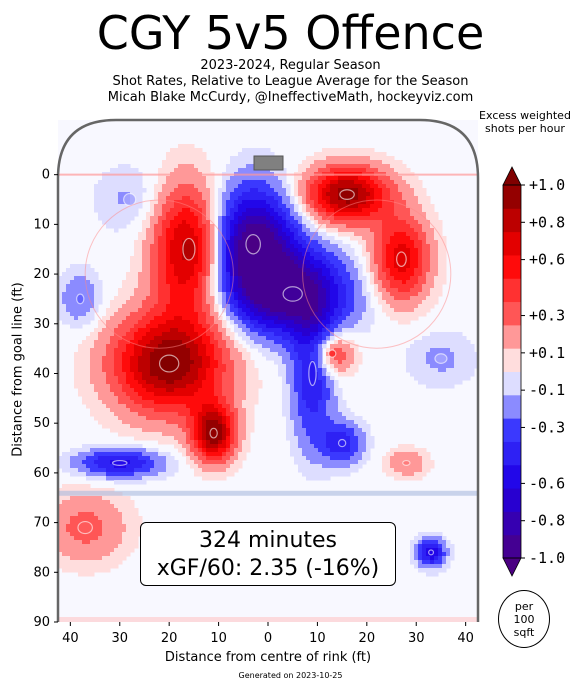 The width and height of the screenshot is (581, 691). Describe the element at coordinates (547, 558) in the screenshot. I see `colorbar-tick-label: -1.0` at that location.